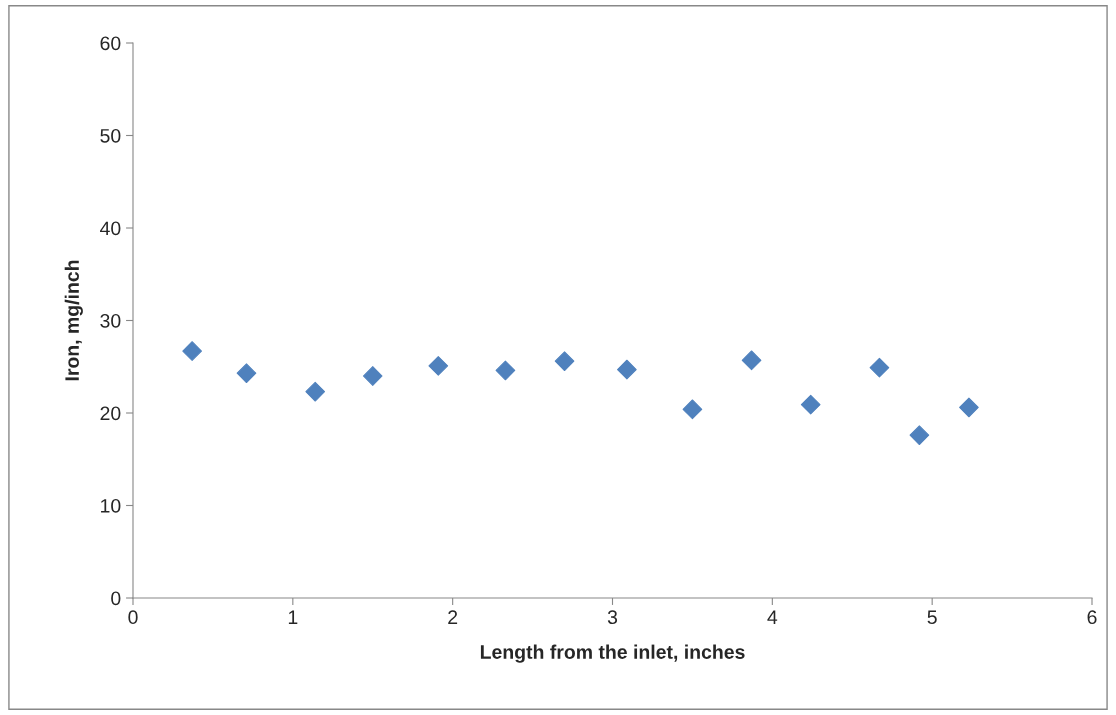 This screenshot has height=715, width=1116. I want to click on y-tick-label: 10, so click(111, 505).